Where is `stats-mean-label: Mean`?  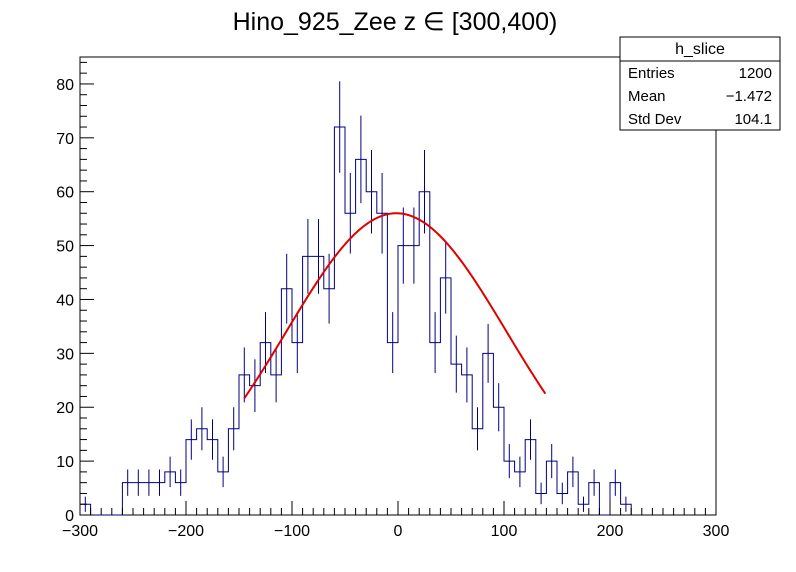
stats-mean-label: Mean is located at coordinates (647, 96).